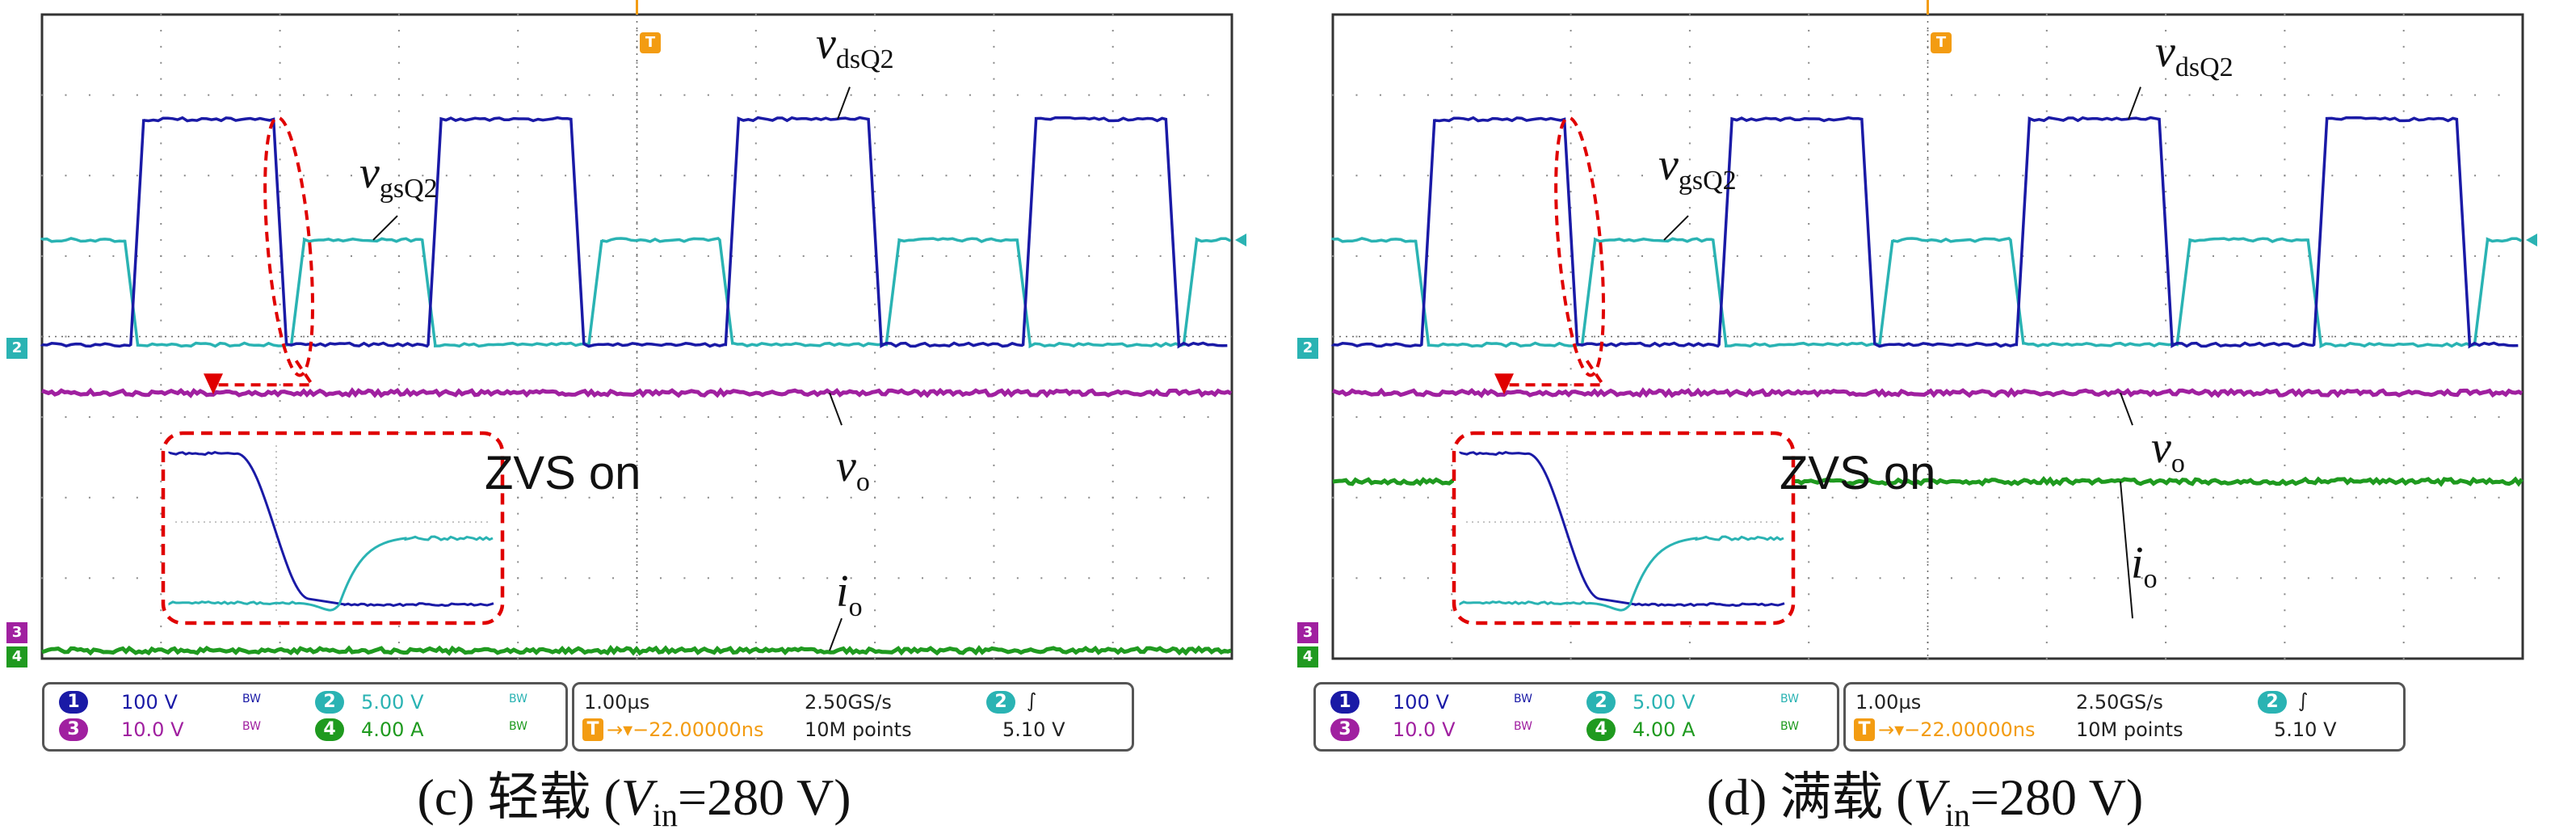 The image size is (2576, 838). Describe the element at coordinates (634, 801) in the screenshot. I see `panel-caption: (c) 轻载 (Vin=280 V)` at that location.